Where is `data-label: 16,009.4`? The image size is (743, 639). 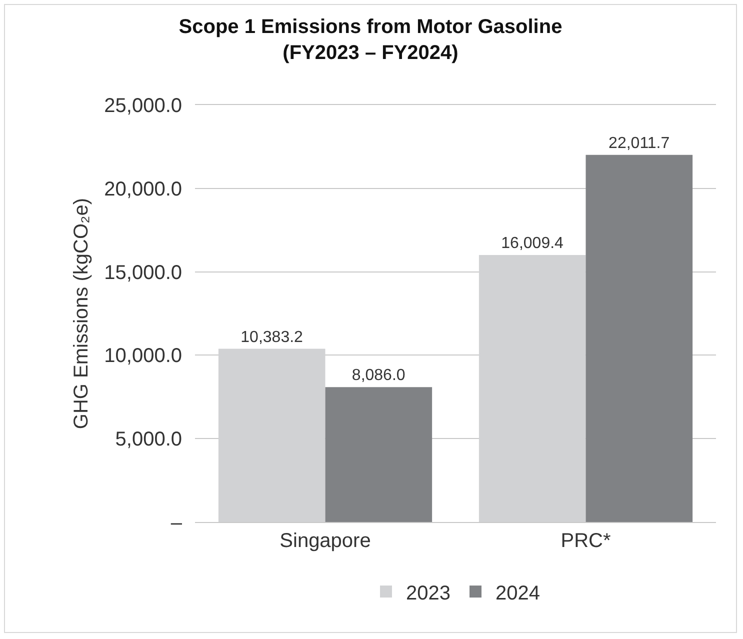 data-label: 16,009.4 is located at coordinates (532, 243).